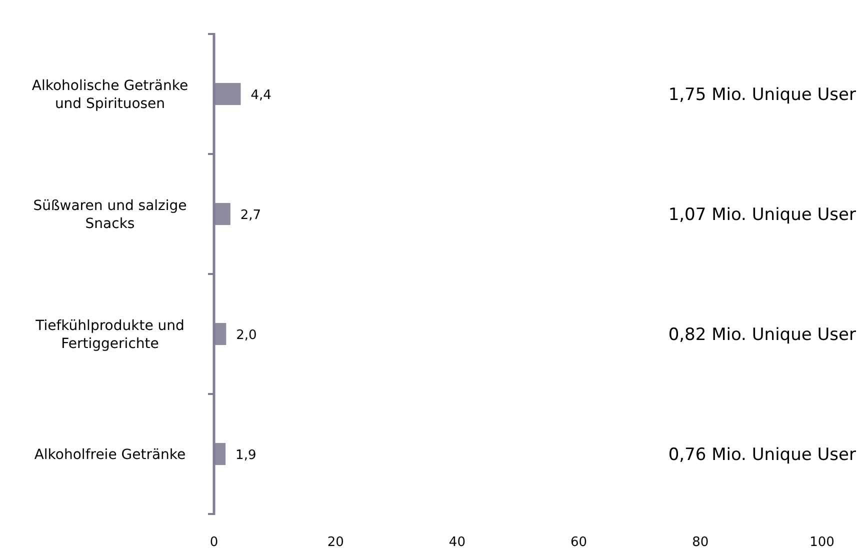 The image size is (860, 554). I want to click on annotation: 1,75 Mio. Unique User, so click(762, 95).